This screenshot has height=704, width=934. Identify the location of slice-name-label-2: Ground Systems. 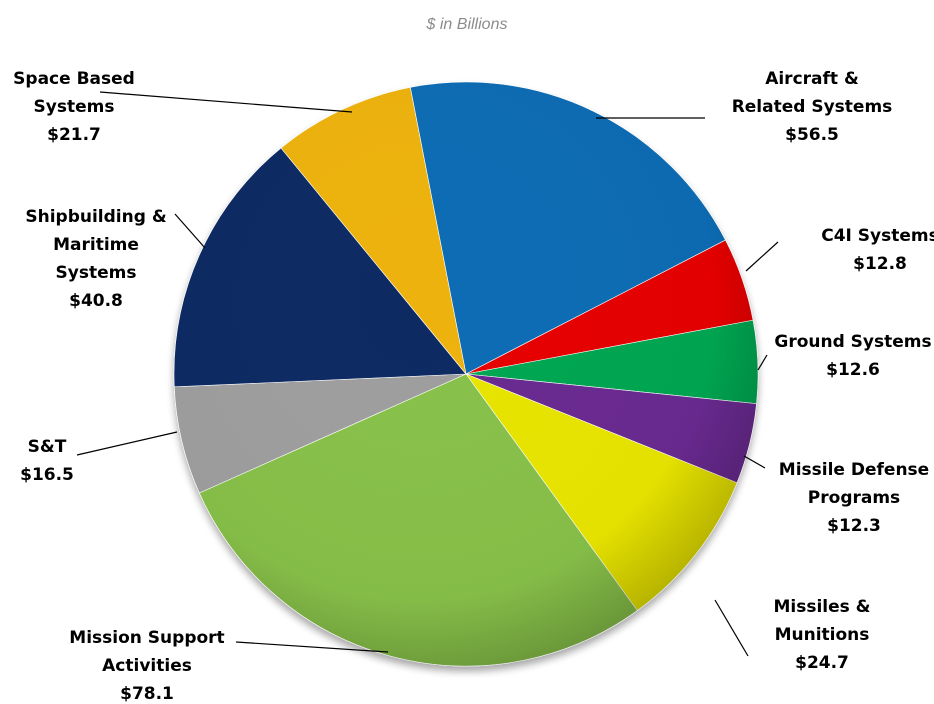
(852, 342).